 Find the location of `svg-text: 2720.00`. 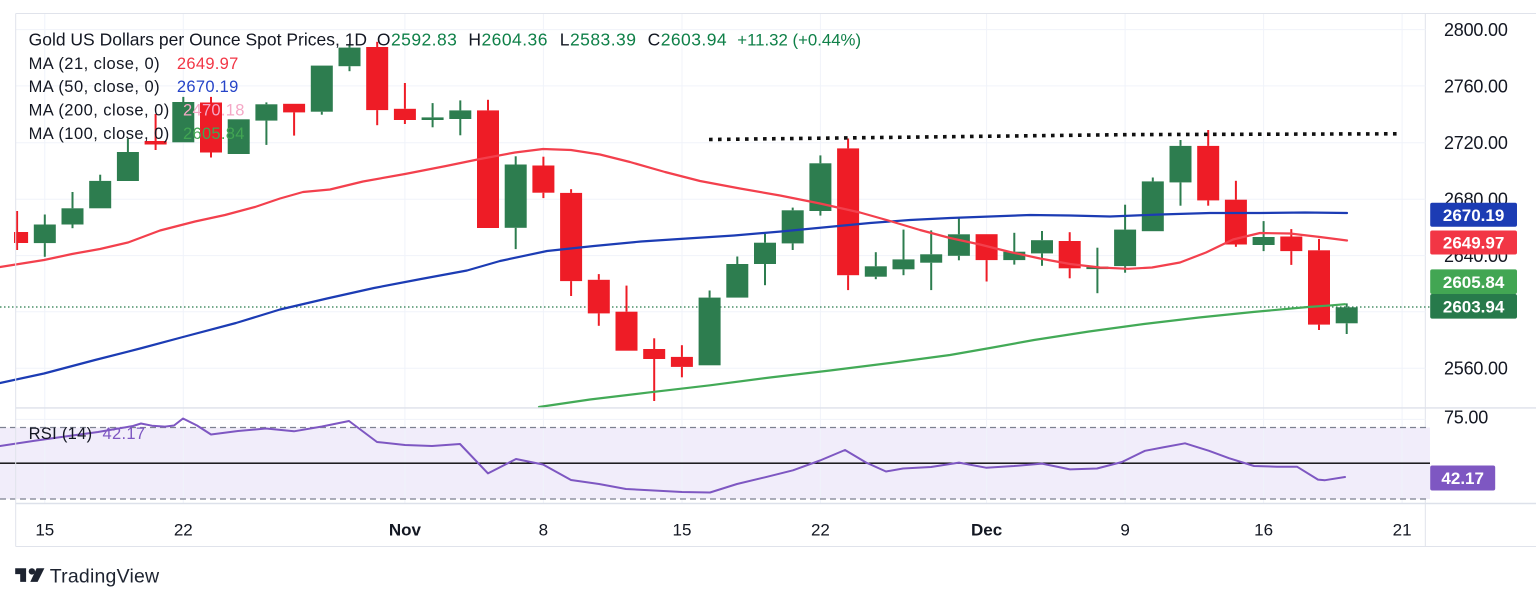

svg-text: 2720.00 is located at coordinates (1476, 143).